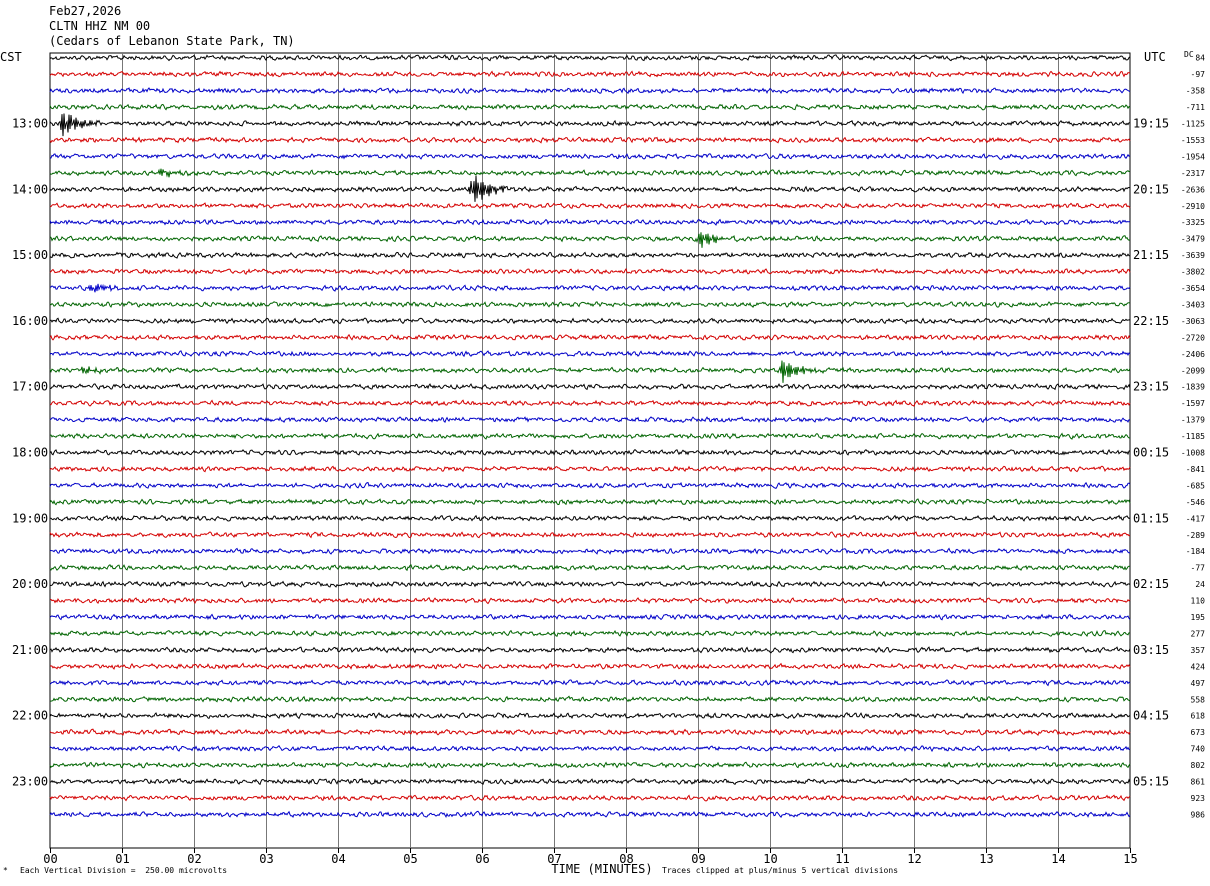 This screenshot has width=1210, height=886. Describe the element at coordinates (5, 870) in the screenshot. I see `corner-mark: *` at that location.